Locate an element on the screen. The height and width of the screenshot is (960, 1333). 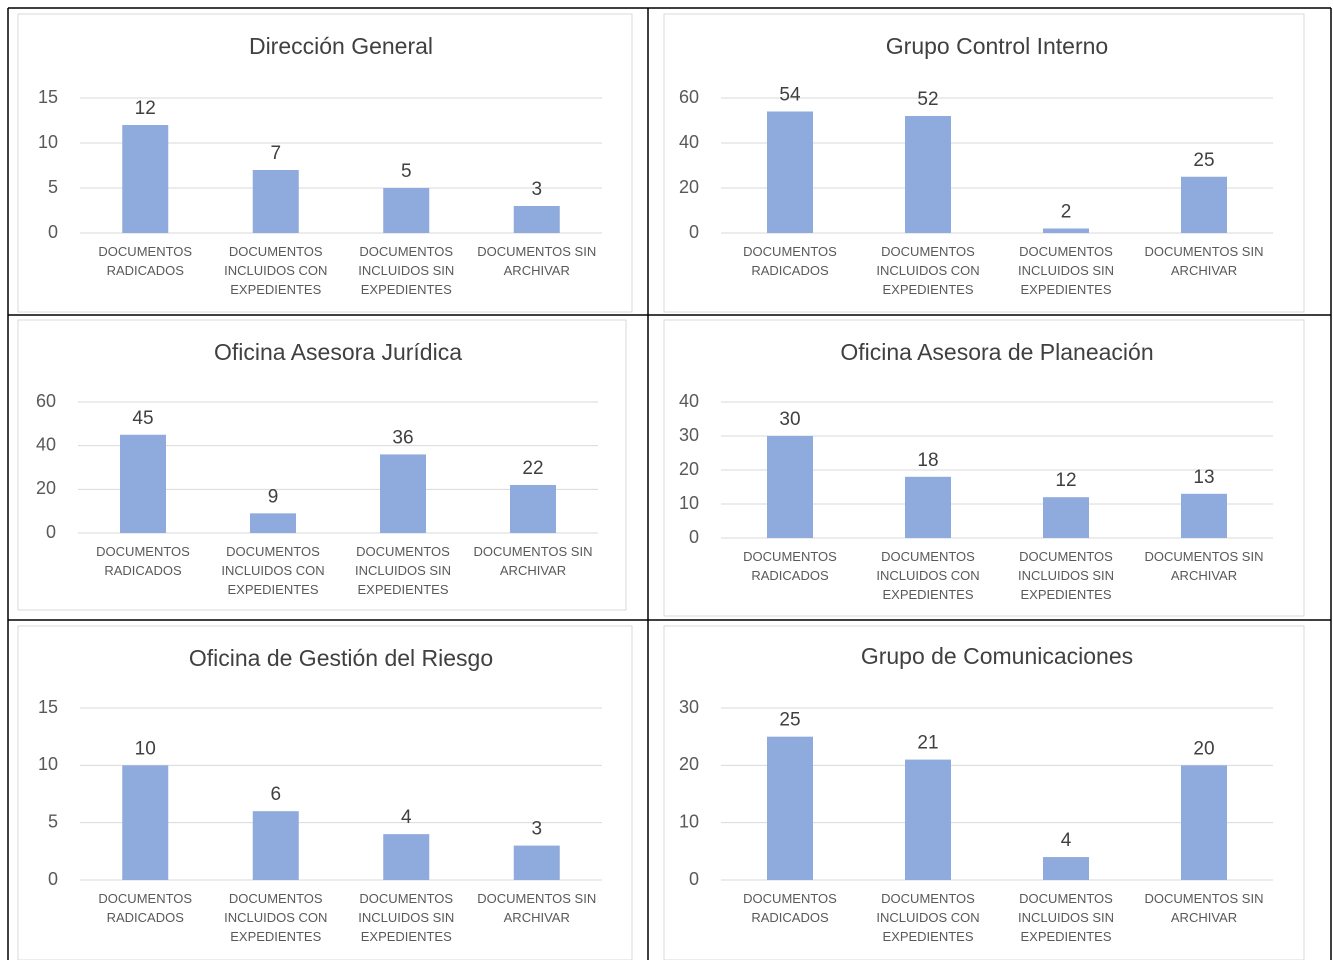
data-label: 10 is located at coordinates (145, 748).